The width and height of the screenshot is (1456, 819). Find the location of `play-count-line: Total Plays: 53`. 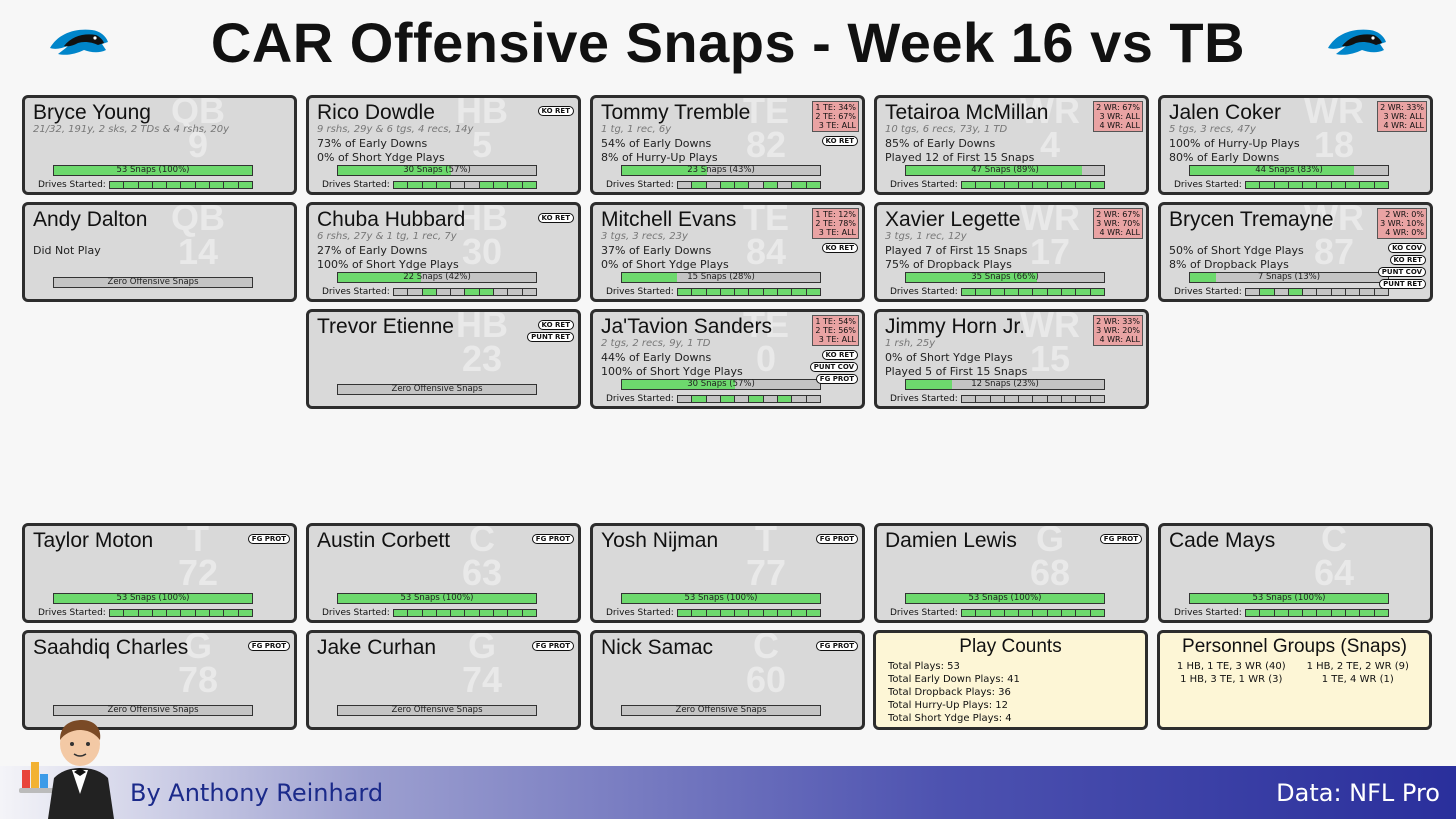

play-count-line: Total Plays: 53 is located at coordinates (924, 666).